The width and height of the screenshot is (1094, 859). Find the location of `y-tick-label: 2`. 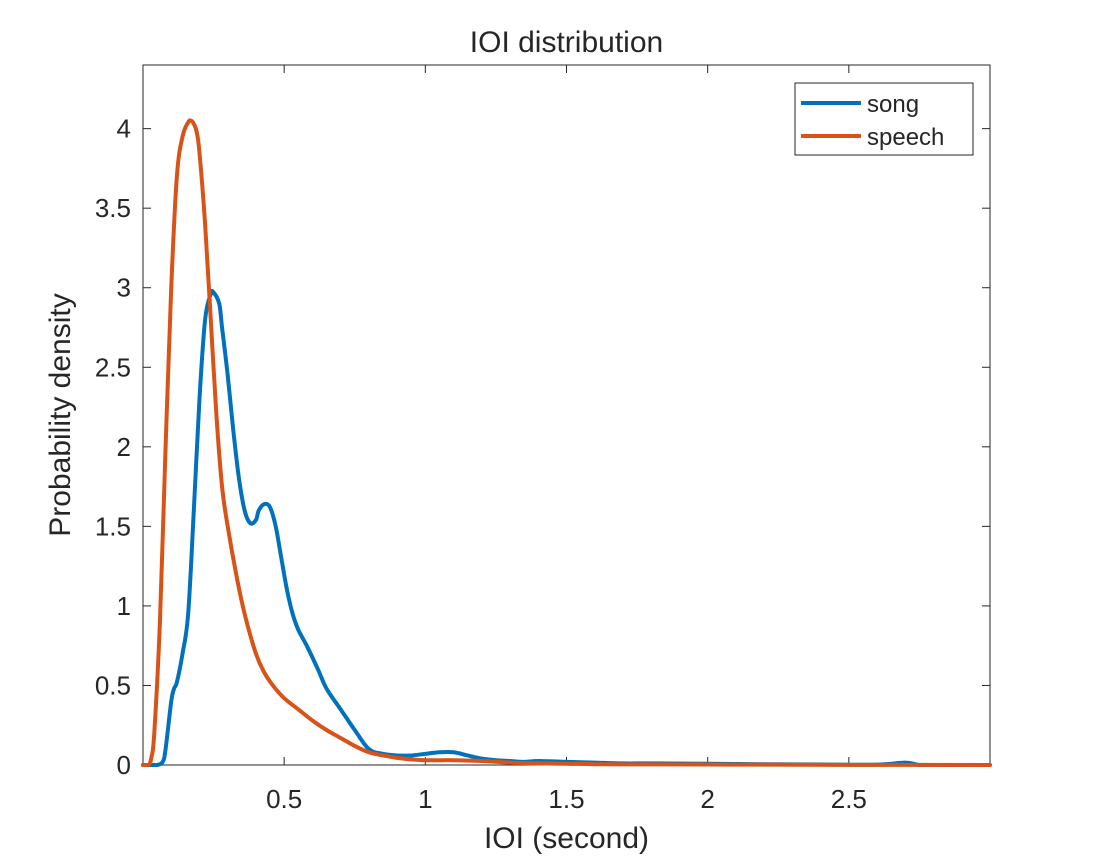

y-tick-label: 2 is located at coordinates (124, 447).